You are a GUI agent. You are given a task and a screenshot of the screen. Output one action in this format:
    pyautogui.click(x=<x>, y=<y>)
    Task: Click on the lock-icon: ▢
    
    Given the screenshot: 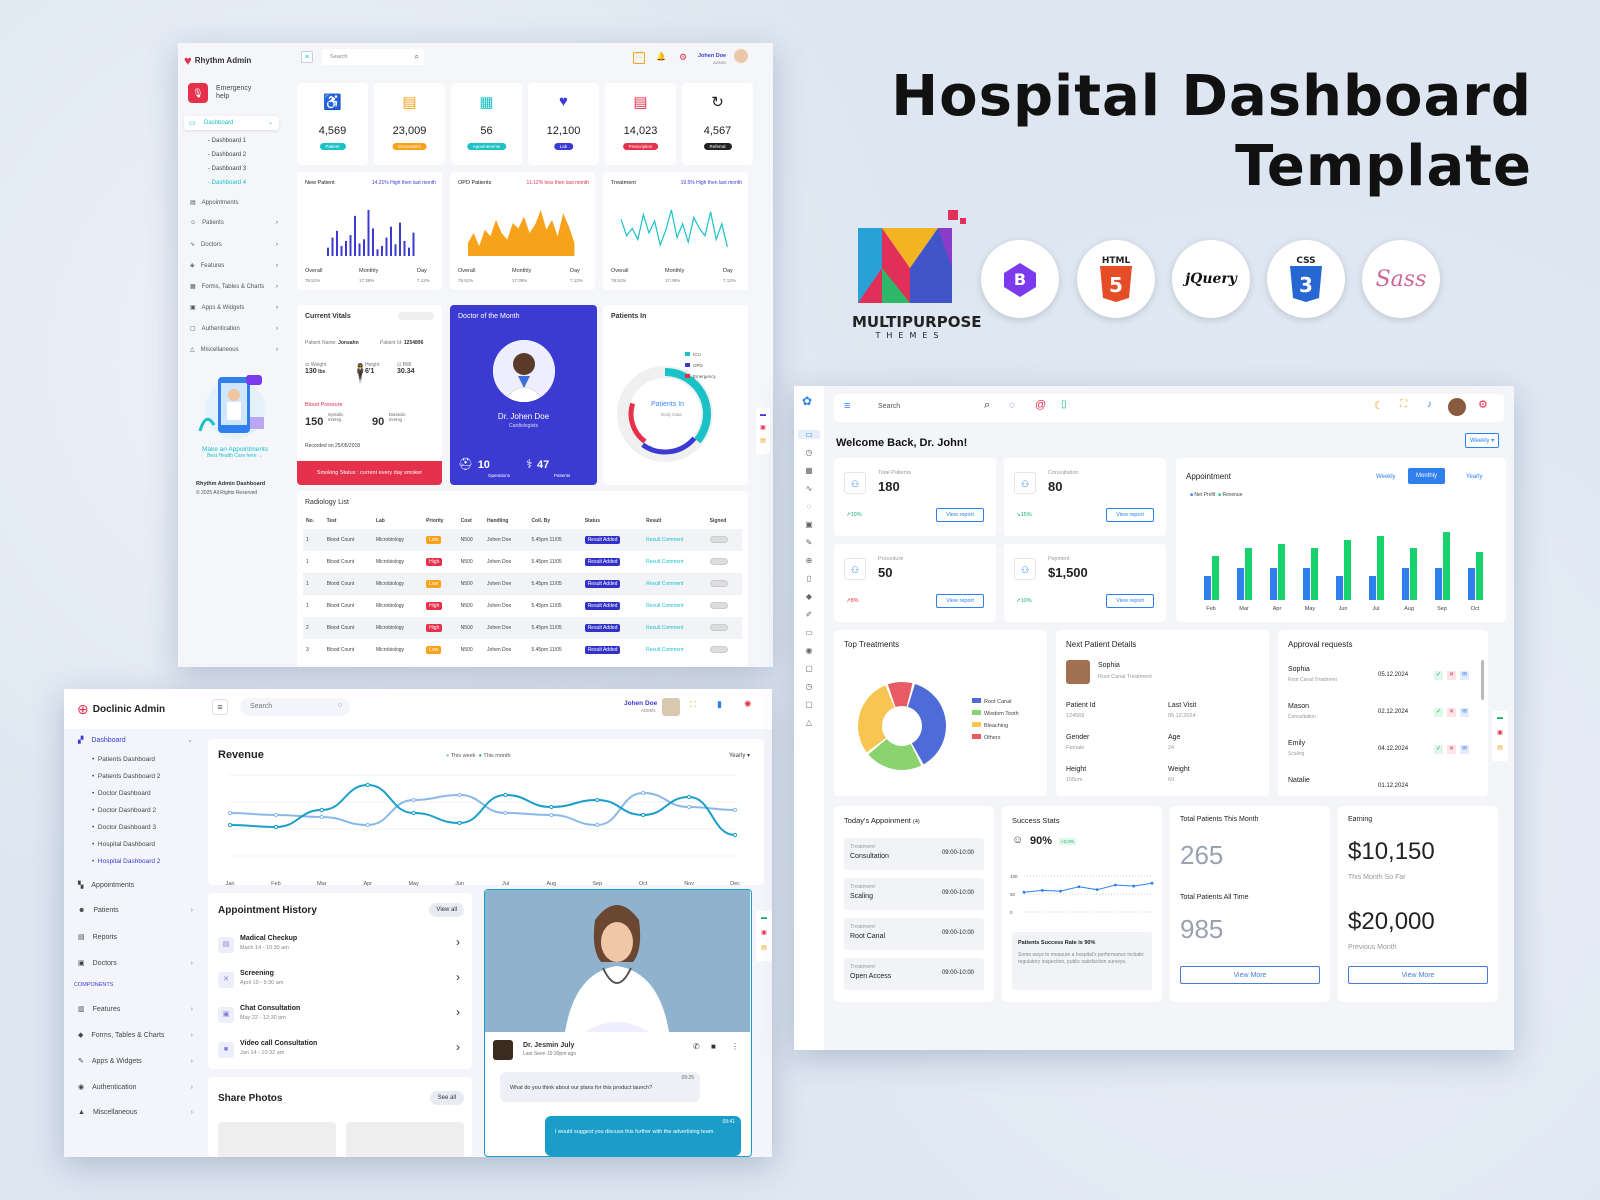 What is the action you would take?
    pyautogui.click(x=809, y=704)
    